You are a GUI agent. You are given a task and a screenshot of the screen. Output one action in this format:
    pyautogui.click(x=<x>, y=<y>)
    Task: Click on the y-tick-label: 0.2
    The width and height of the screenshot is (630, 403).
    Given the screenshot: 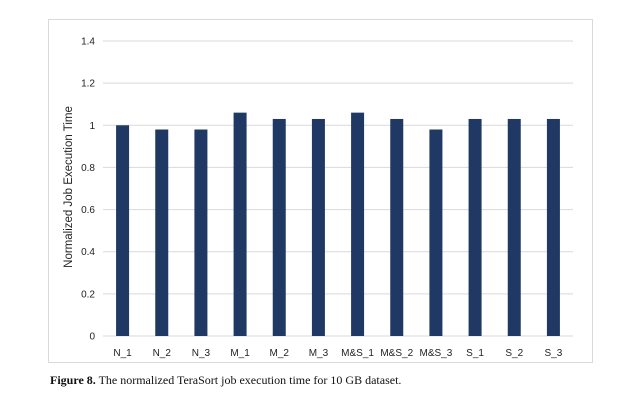 What is the action you would take?
    pyautogui.click(x=88, y=294)
    